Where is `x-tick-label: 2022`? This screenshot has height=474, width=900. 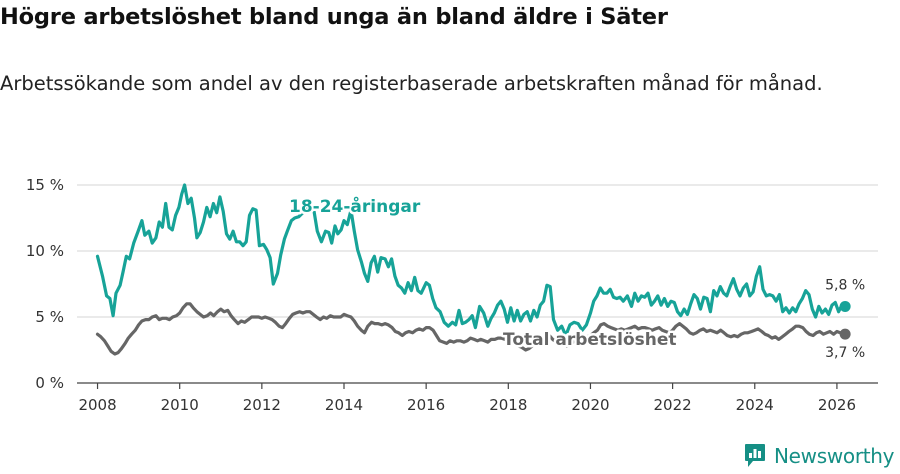 x-tick-label: 2022 is located at coordinates (673, 405).